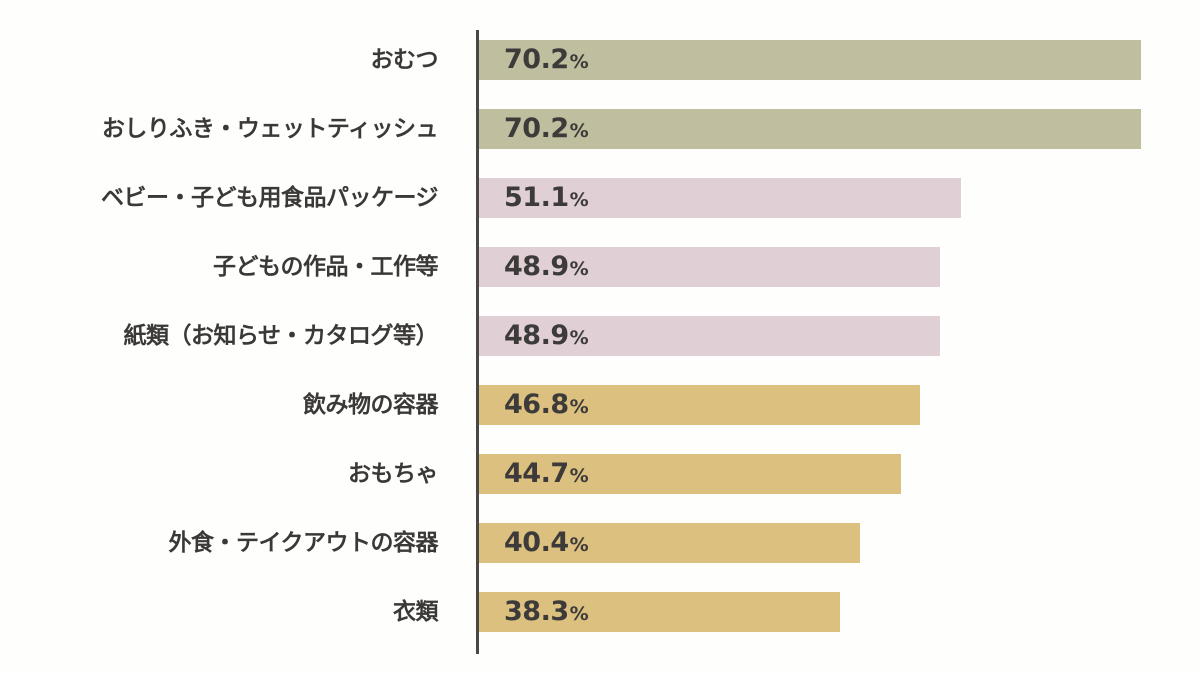 This screenshot has height=674, width=1200. What do you see at coordinates (303, 543) in the screenshot?
I see `category-label: 外食・テイクアウトの容器` at bounding box center [303, 543].